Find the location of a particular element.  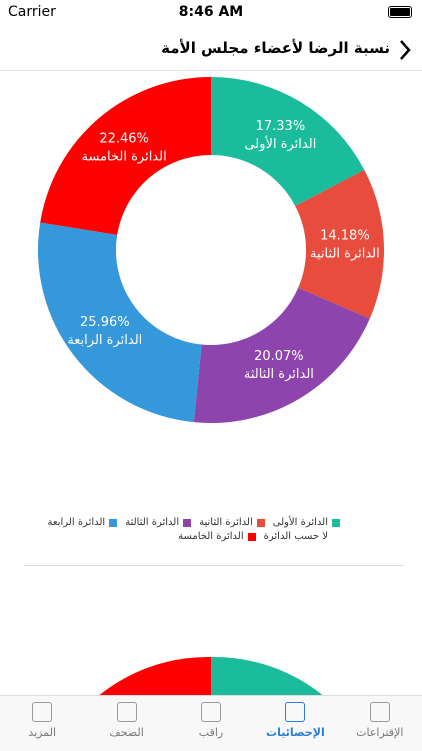

page-title: نسبة الرضا لأعضاء مجلس الأمة is located at coordinates (275, 48).